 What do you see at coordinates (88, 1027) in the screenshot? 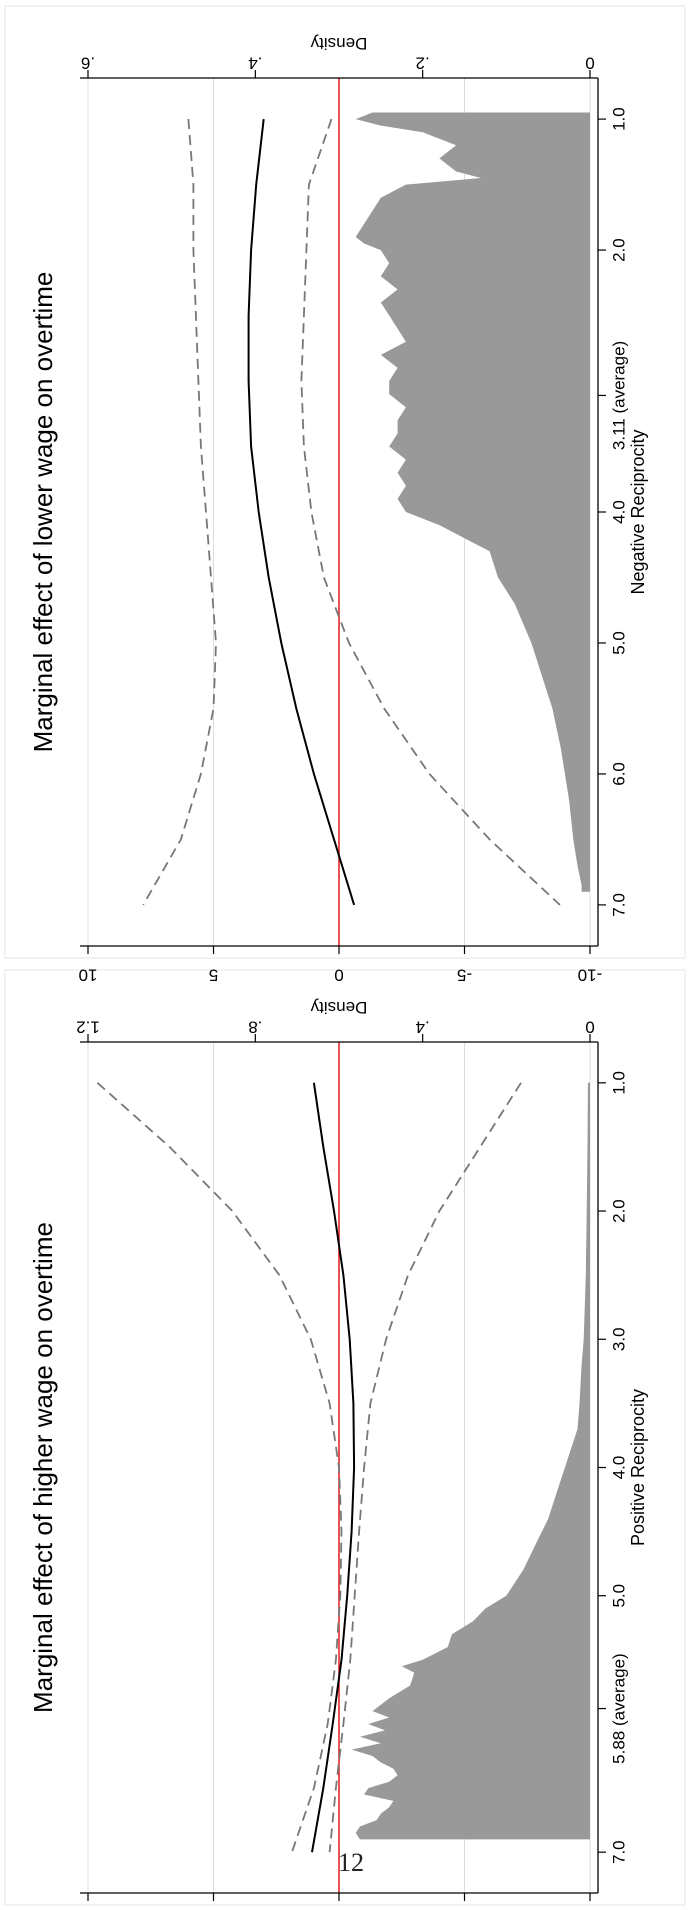
I see `y2-tick-label: 1.2` at bounding box center [88, 1027].